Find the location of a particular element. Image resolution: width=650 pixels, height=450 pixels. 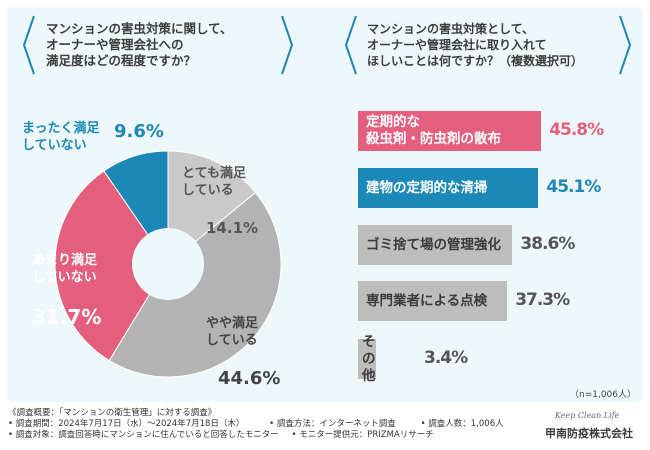

bar-value: 37.3% is located at coordinates (542, 300).